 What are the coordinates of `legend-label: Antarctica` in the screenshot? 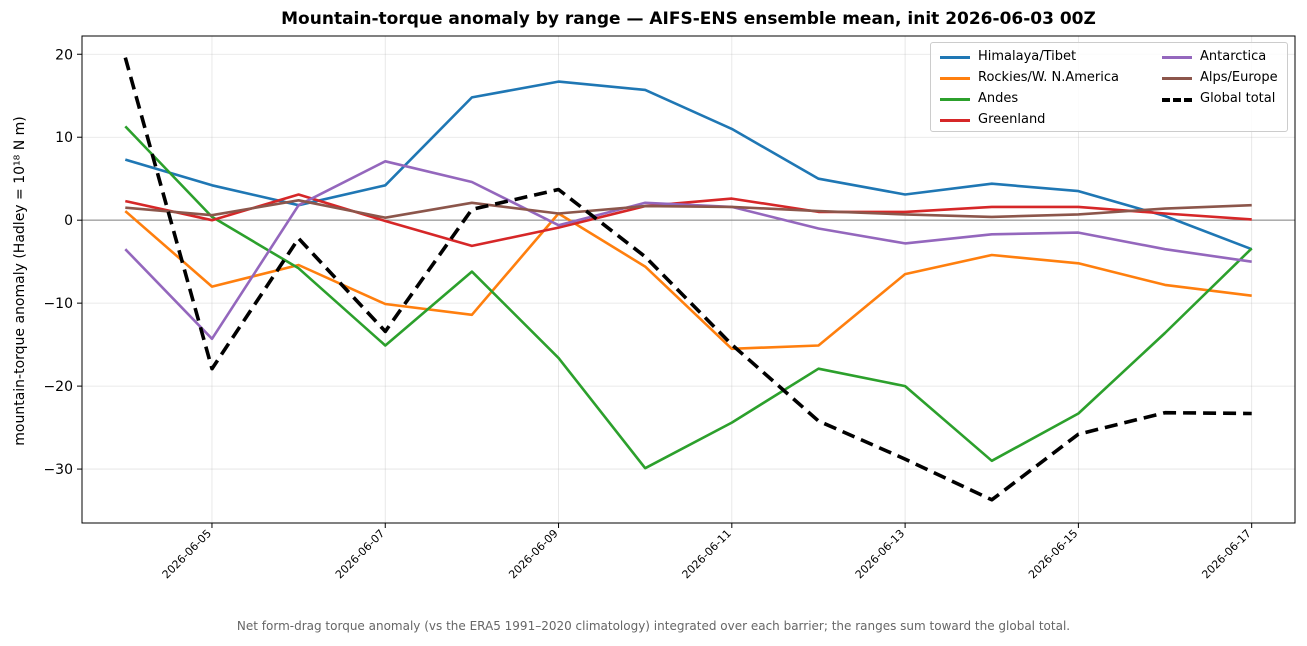 It's located at (1233, 56).